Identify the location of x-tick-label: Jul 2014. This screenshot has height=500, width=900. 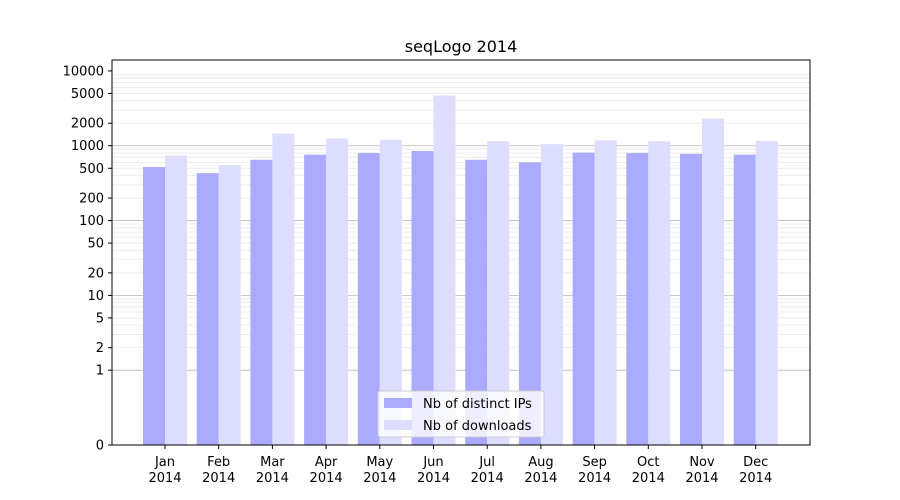
(487, 470).